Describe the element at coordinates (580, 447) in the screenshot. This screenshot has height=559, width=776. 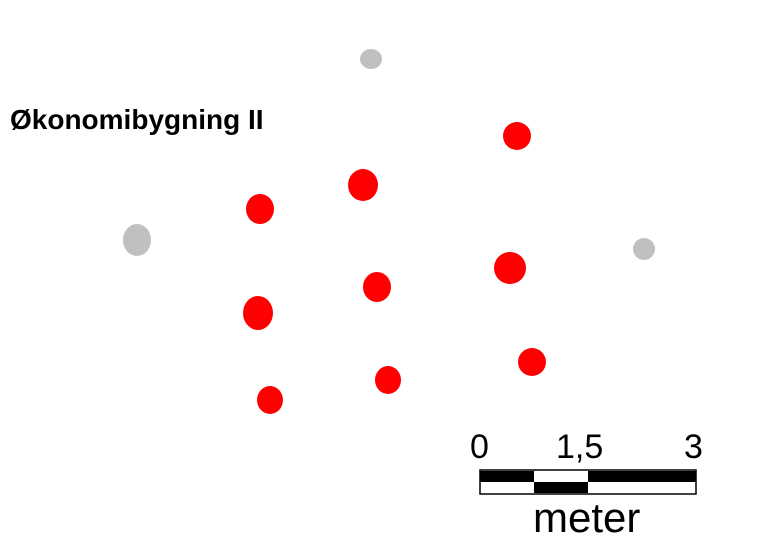
I see `scale-tick-label: 1,5` at that location.